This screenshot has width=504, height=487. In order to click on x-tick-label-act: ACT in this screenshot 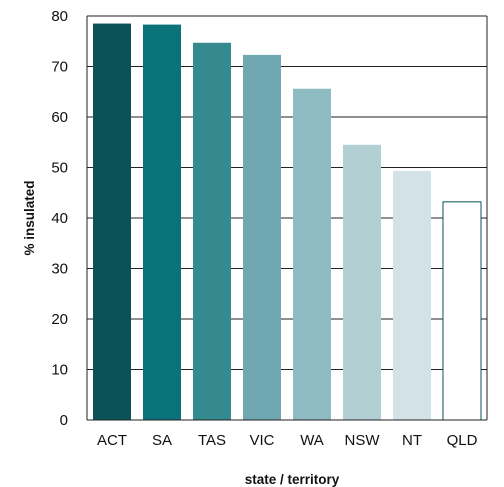, I will do `click(112, 440)`.